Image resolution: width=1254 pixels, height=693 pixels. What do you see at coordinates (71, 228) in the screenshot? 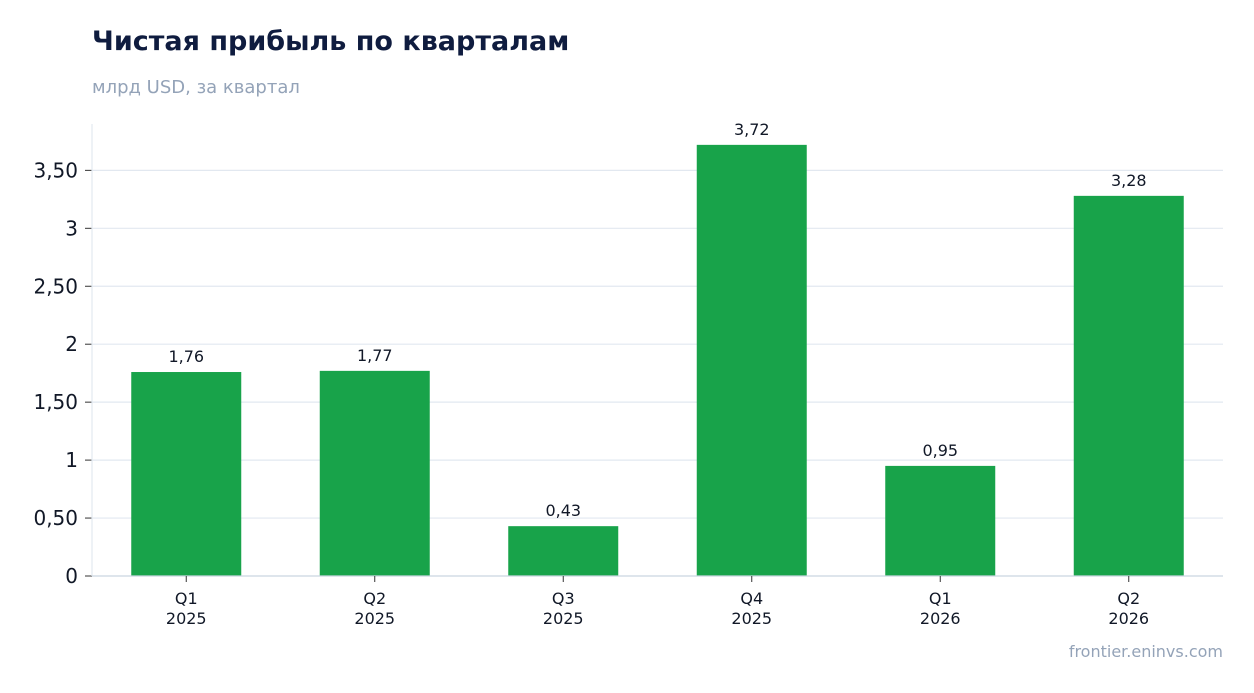
I see `y-tick-label: 3` at bounding box center [71, 228].